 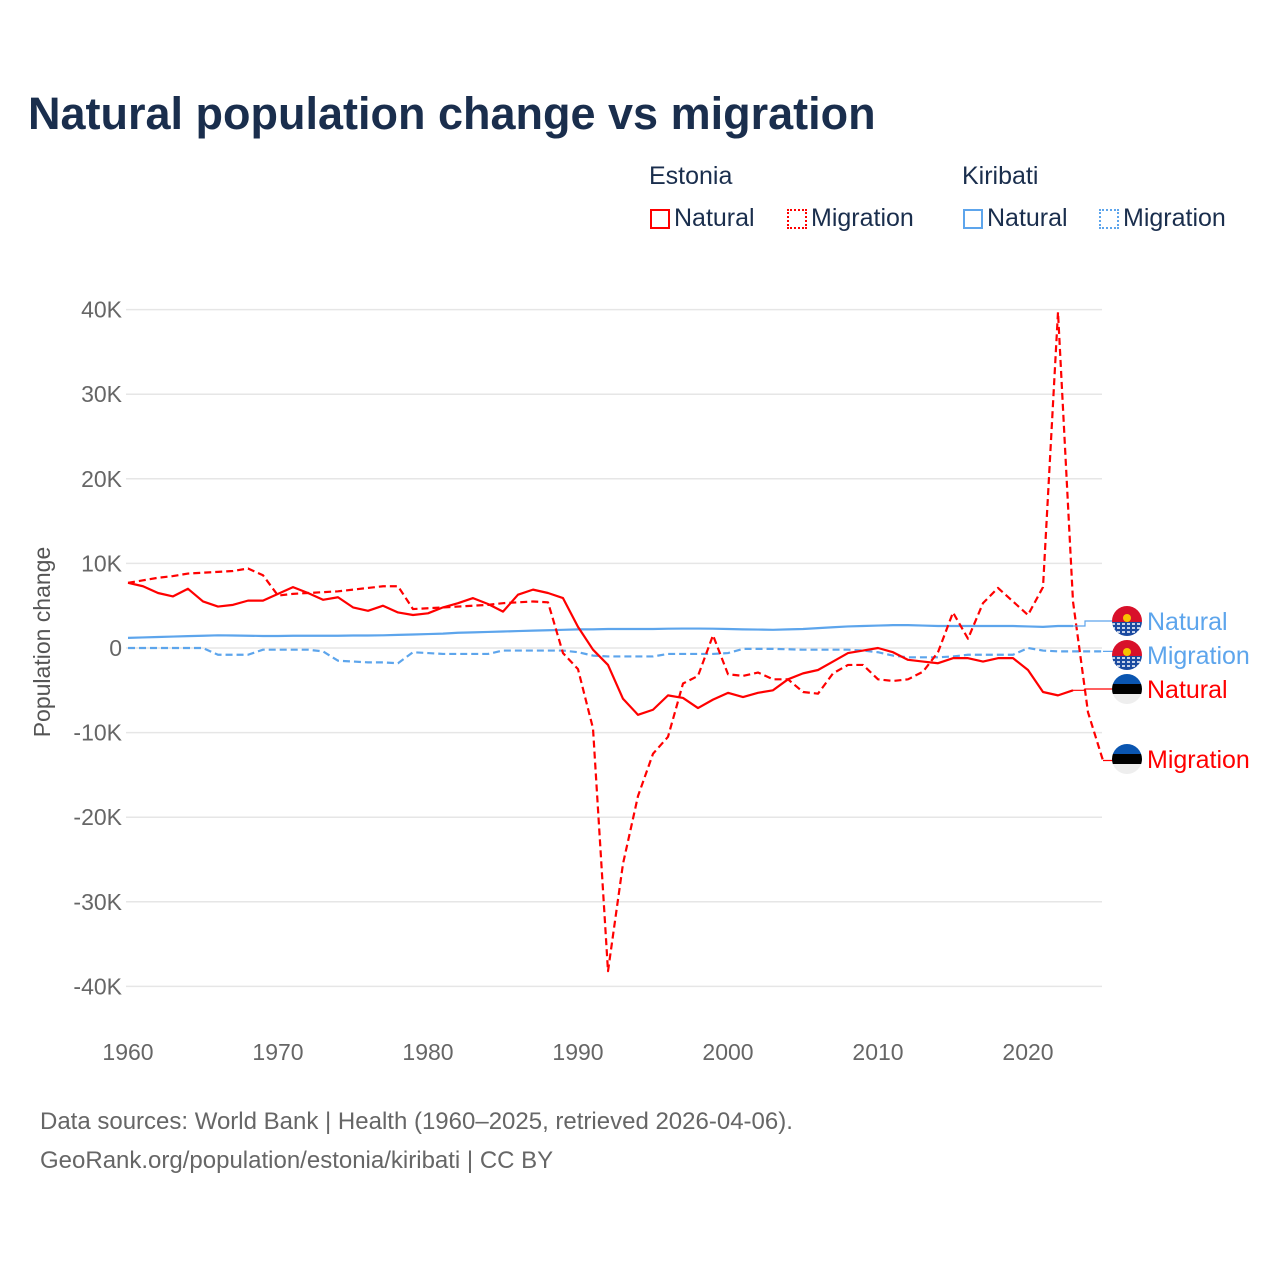 What do you see at coordinates (277, 1052) in the screenshot?
I see `x-tick-label: 1970` at bounding box center [277, 1052].